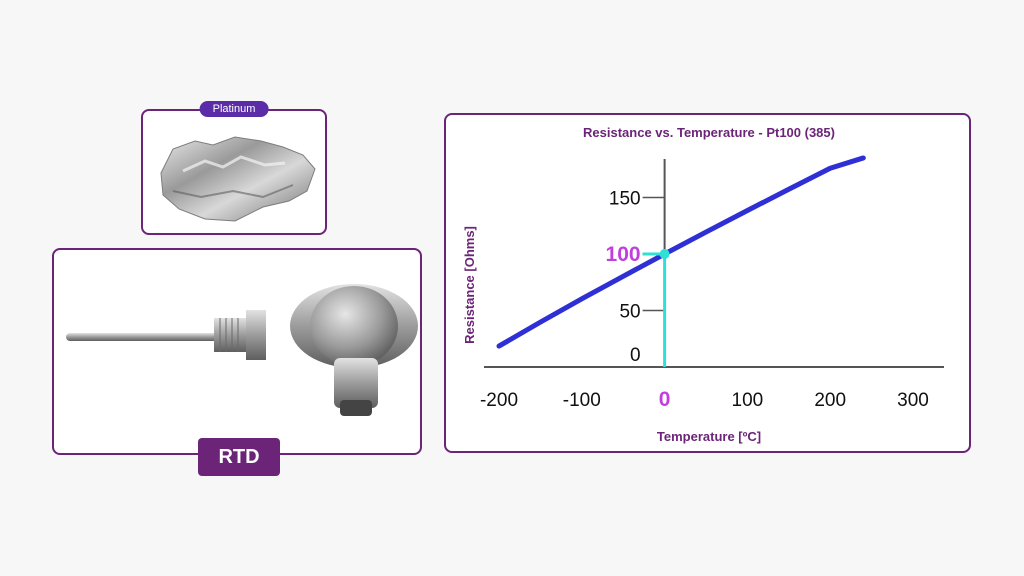 This screenshot has width=1024, height=576. What do you see at coordinates (469, 285) in the screenshot?
I see `y-axis-title: Resistance [Ohms]` at bounding box center [469, 285].